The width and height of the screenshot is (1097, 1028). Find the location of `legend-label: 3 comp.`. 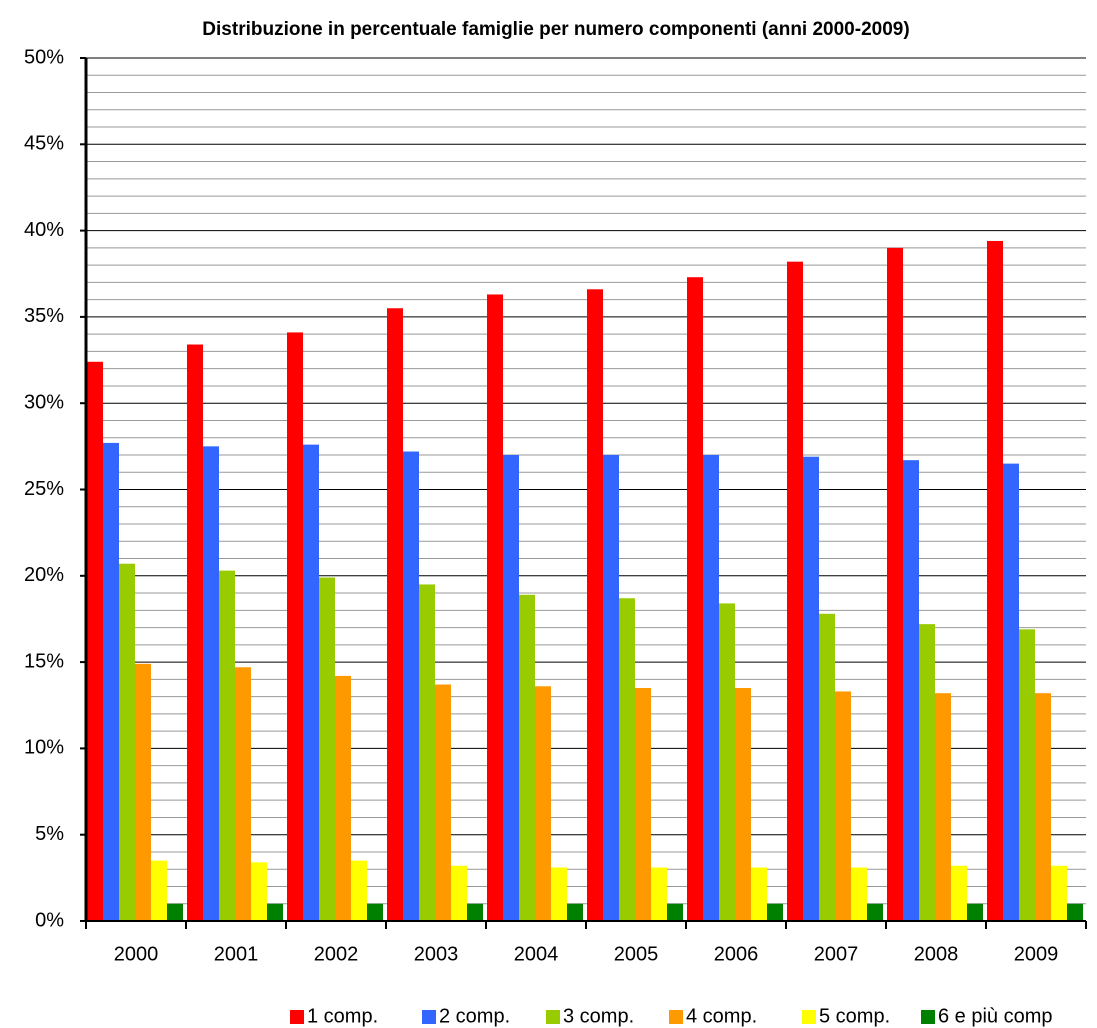

legend-label: 3 comp. is located at coordinates (598, 1016).